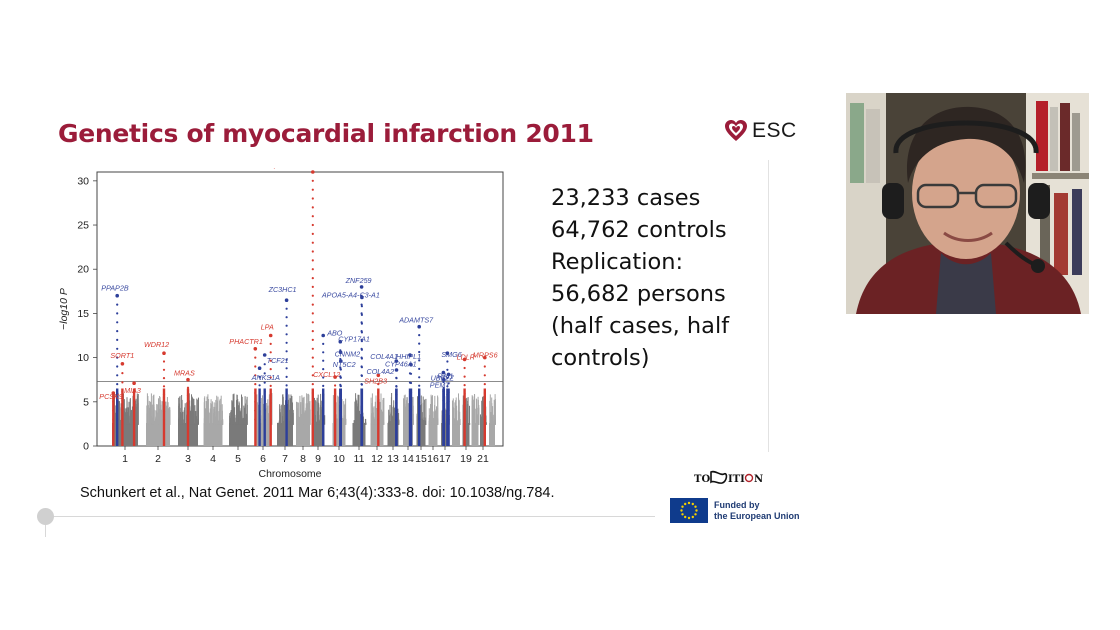 The image size is (1120, 630). What do you see at coordinates (433, 434) in the screenshot?
I see `noise-band-chr16` at bounding box center [433, 434].